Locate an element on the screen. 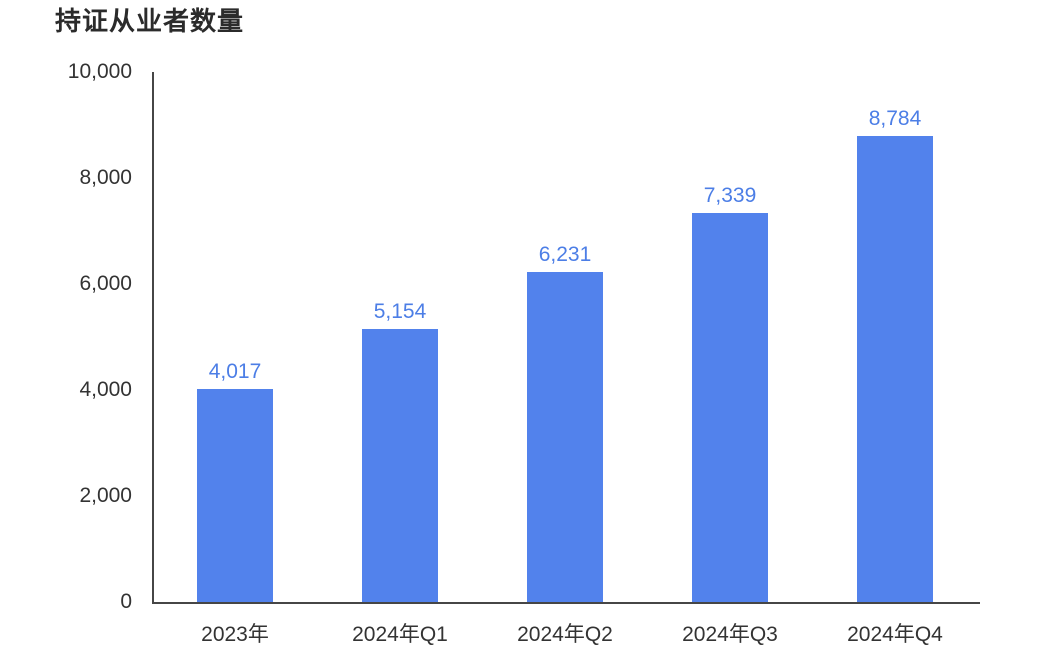 This screenshot has height=656, width=1048. y-axis-tick-label: 6,000 is located at coordinates (105, 283).